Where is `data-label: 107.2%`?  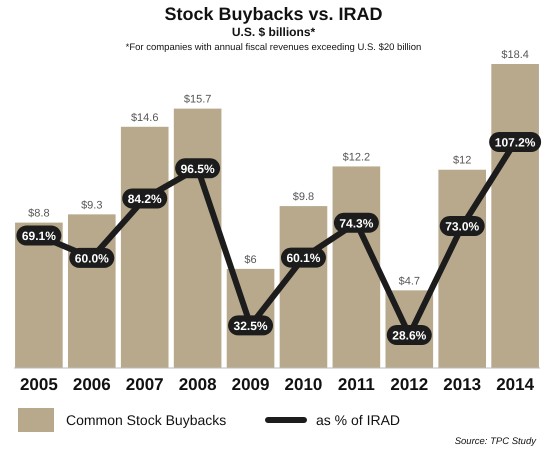 data-label: 107.2% is located at coordinates (515, 143).